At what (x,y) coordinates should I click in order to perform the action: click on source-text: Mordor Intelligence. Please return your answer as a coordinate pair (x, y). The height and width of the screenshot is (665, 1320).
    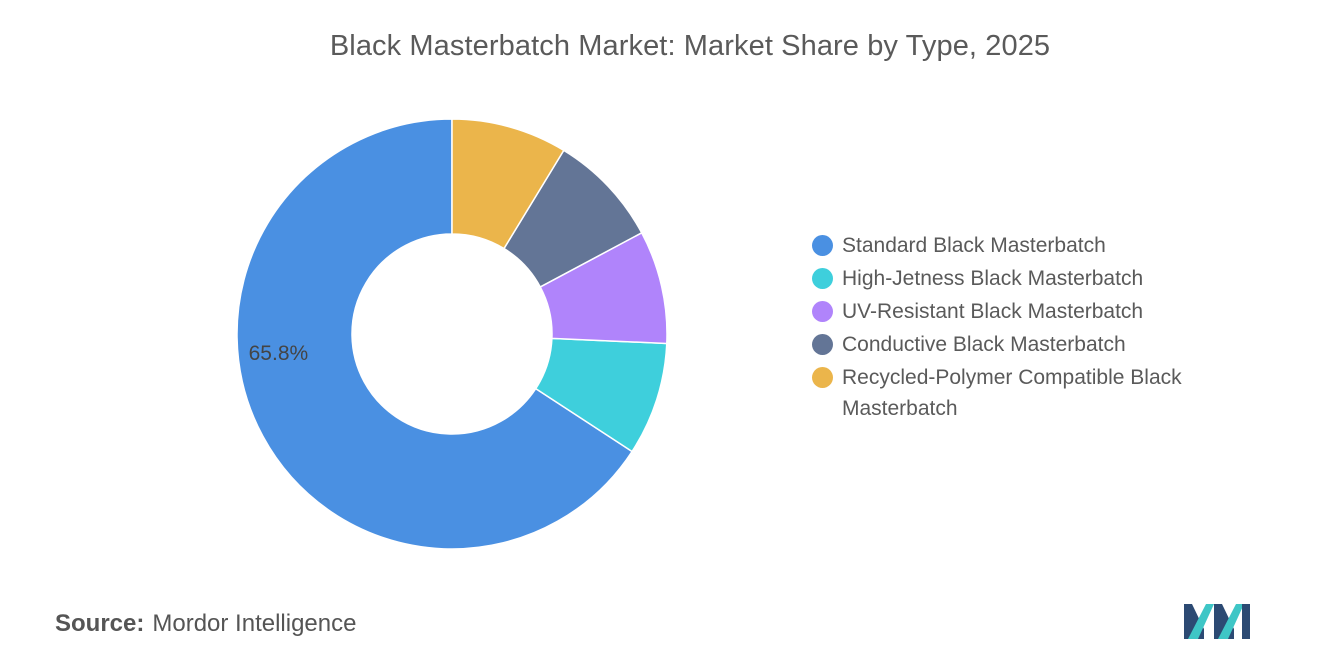
    Looking at the image, I should click on (254, 623).